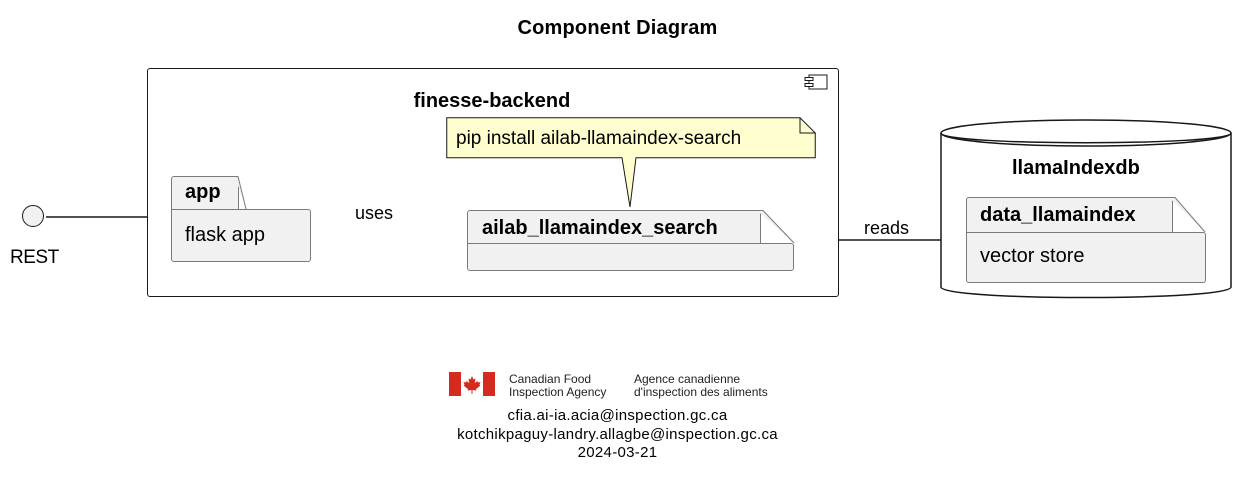 The image size is (1255, 498). I want to click on search-package-label: ailab_llamaindex_search, so click(600, 228).